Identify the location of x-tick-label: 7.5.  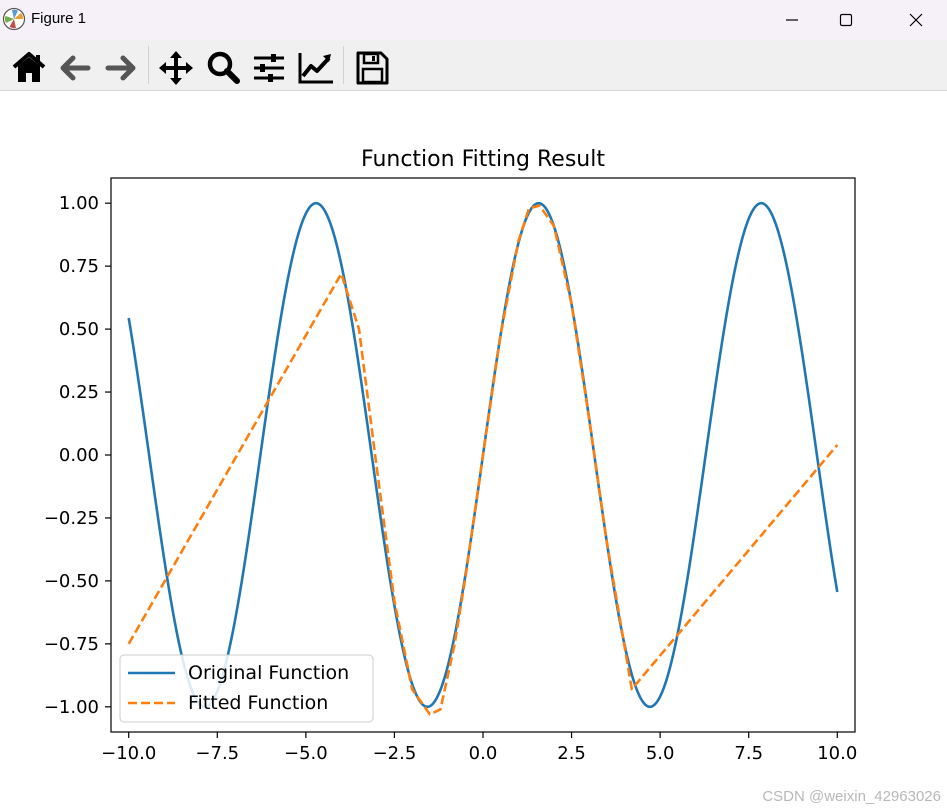
(748, 753).